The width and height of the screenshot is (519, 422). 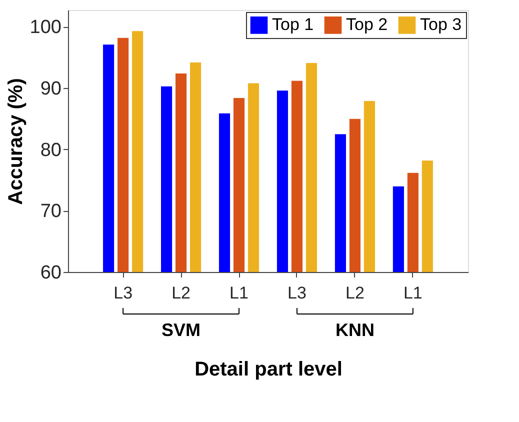 I want to click on y-tick-label: 80, so click(x=51, y=150).